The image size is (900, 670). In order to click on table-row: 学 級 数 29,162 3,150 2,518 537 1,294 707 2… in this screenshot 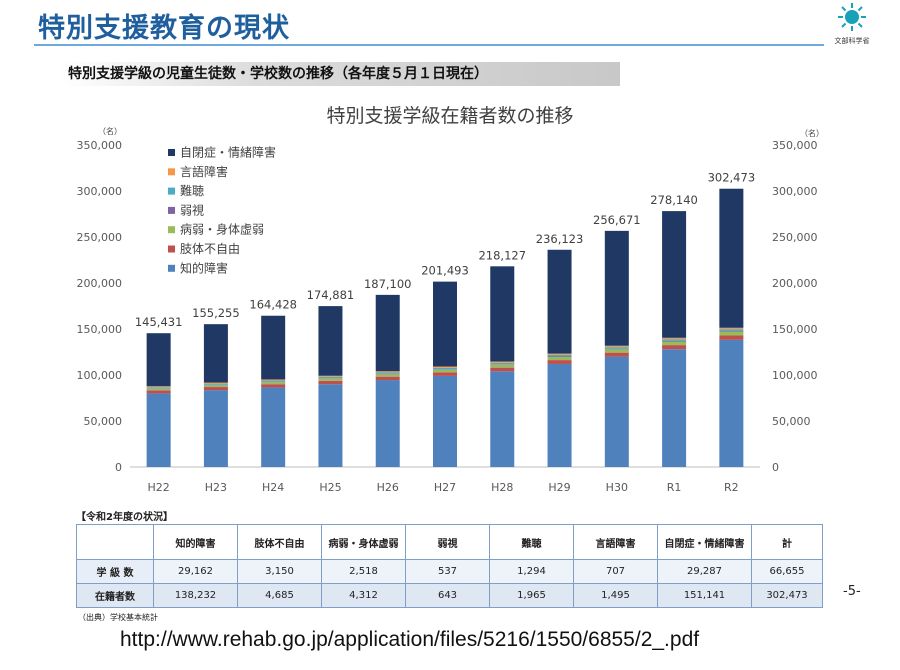, I will do `click(449, 571)`.